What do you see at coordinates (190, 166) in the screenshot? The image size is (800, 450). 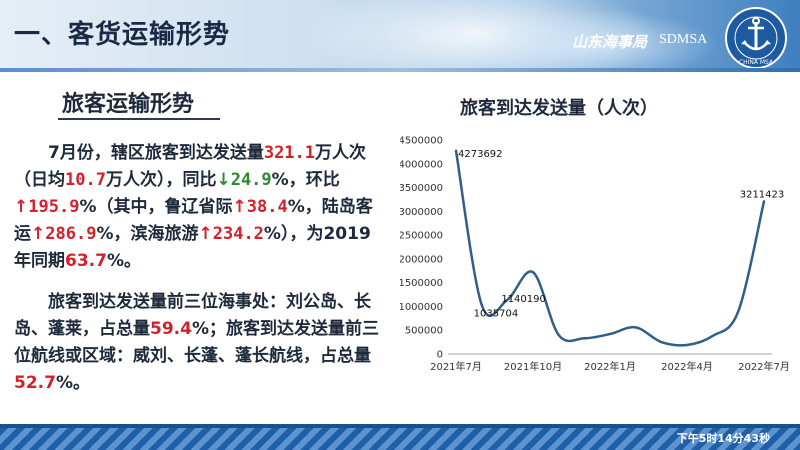 I see `text-segment: 万人次（日均` at bounding box center [190, 166].